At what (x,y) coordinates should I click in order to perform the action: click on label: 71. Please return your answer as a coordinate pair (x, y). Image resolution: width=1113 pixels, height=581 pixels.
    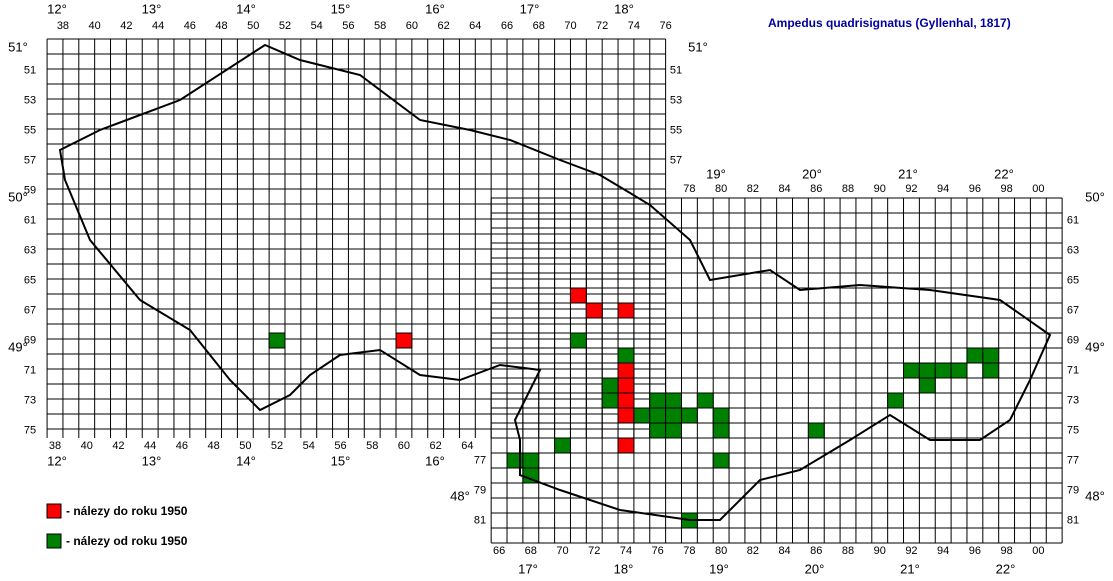
    Looking at the image, I should click on (1073, 370).